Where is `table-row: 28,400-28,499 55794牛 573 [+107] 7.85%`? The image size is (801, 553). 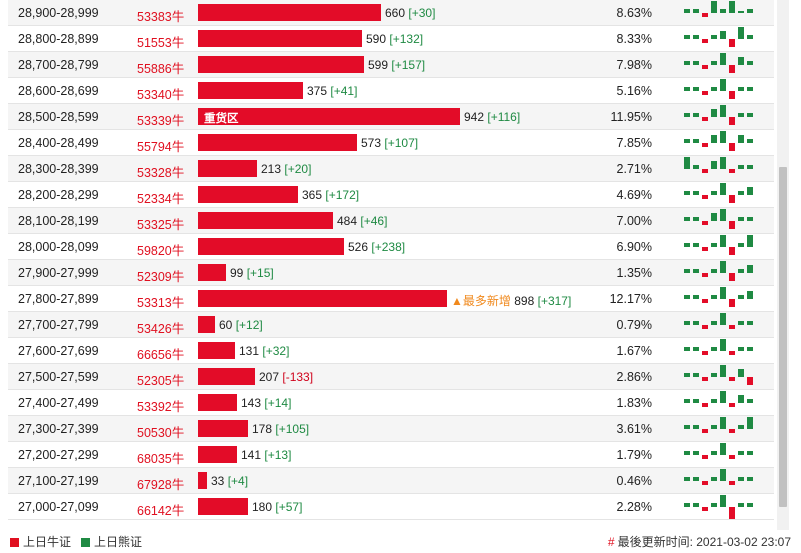
table-row: 28,400-28,499 55794牛 573 [+107] 7.85% is located at coordinates (391, 143).